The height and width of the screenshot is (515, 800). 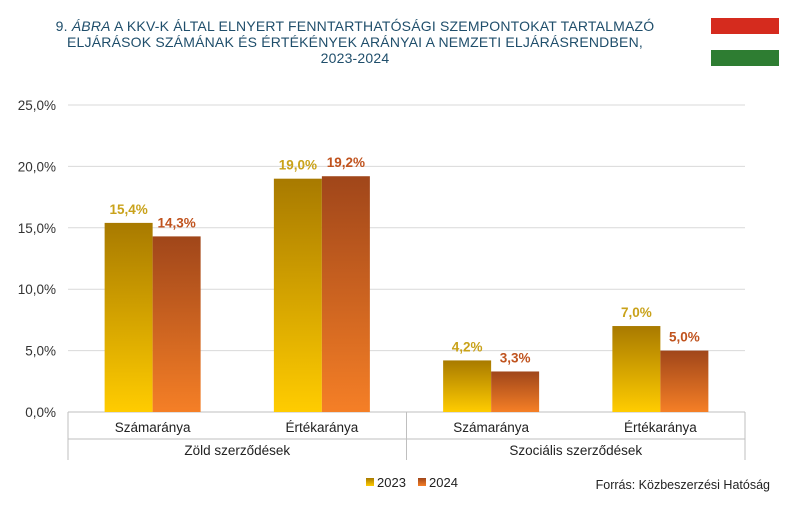 What do you see at coordinates (91, 26) in the screenshot?
I see `title-italic: ÁBRA` at bounding box center [91, 26].